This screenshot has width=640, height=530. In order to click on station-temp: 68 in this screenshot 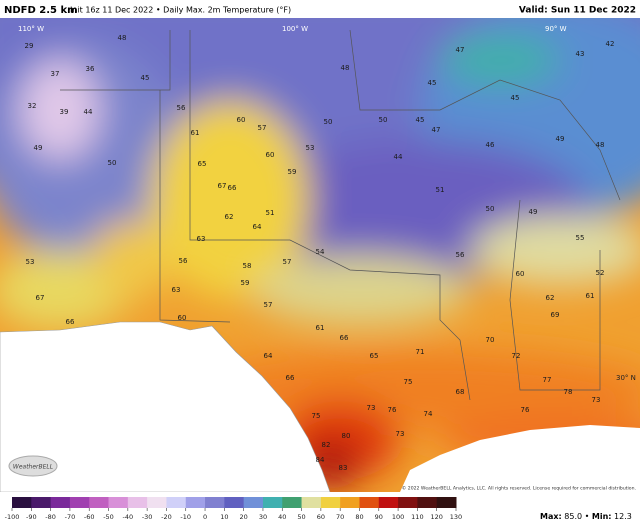, I will do `click(460, 392)`.